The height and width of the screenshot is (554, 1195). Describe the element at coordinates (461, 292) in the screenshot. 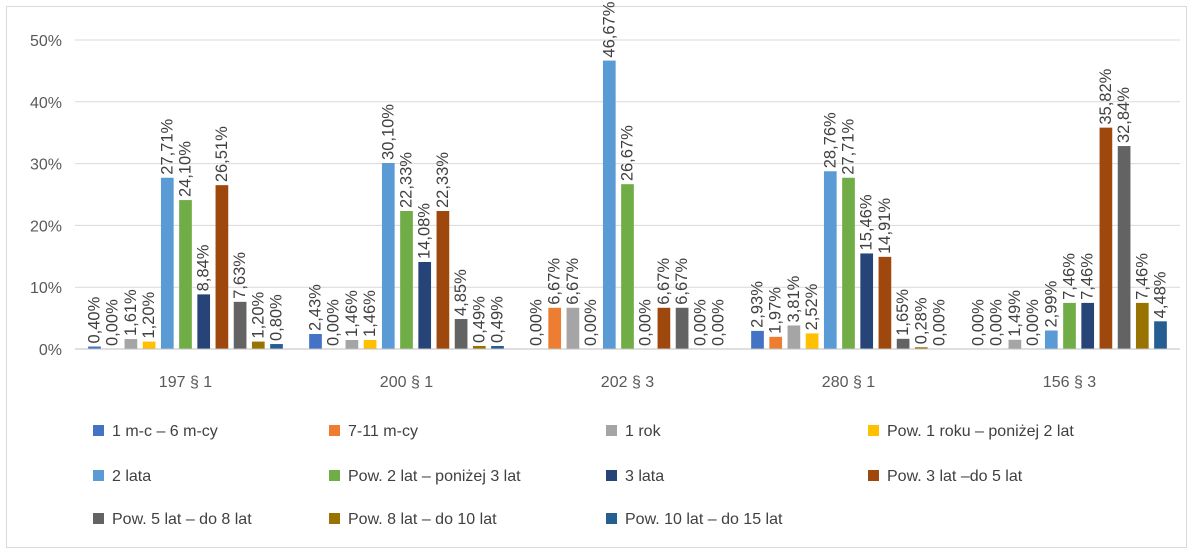

I see `data-label: 4,85%` at that location.